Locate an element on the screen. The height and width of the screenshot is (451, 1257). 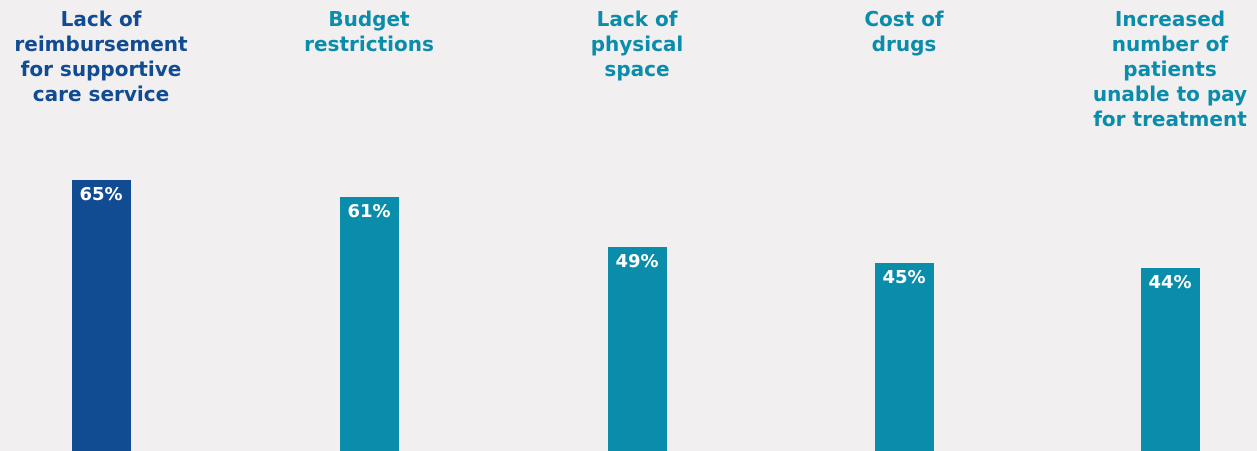
bar-value-label: 44% is located at coordinates (1170, 282).